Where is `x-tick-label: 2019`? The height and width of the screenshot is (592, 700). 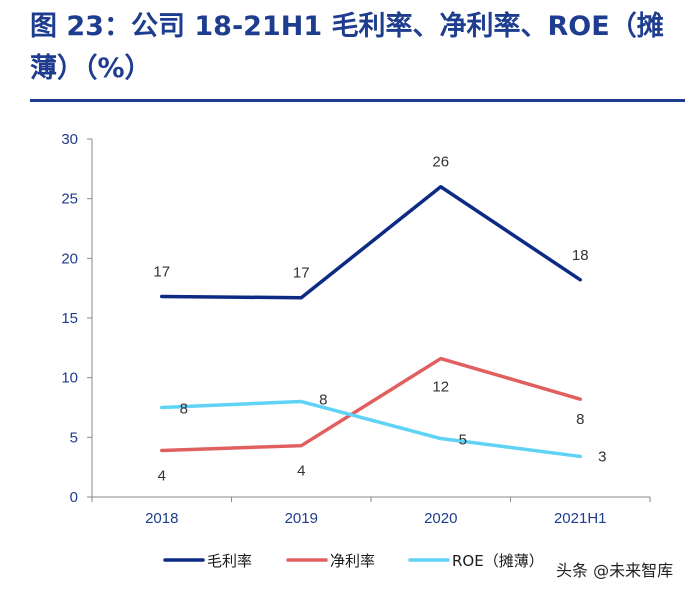 x-tick-label: 2019 is located at coordinates (301, 518).